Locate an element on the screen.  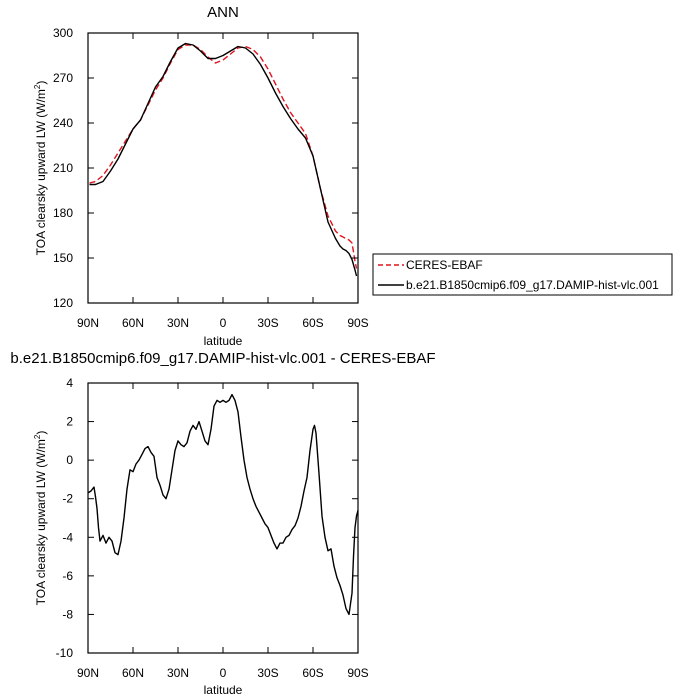
bottom-y-axis-label-sup: 2 is located at coordinates (37, 436).